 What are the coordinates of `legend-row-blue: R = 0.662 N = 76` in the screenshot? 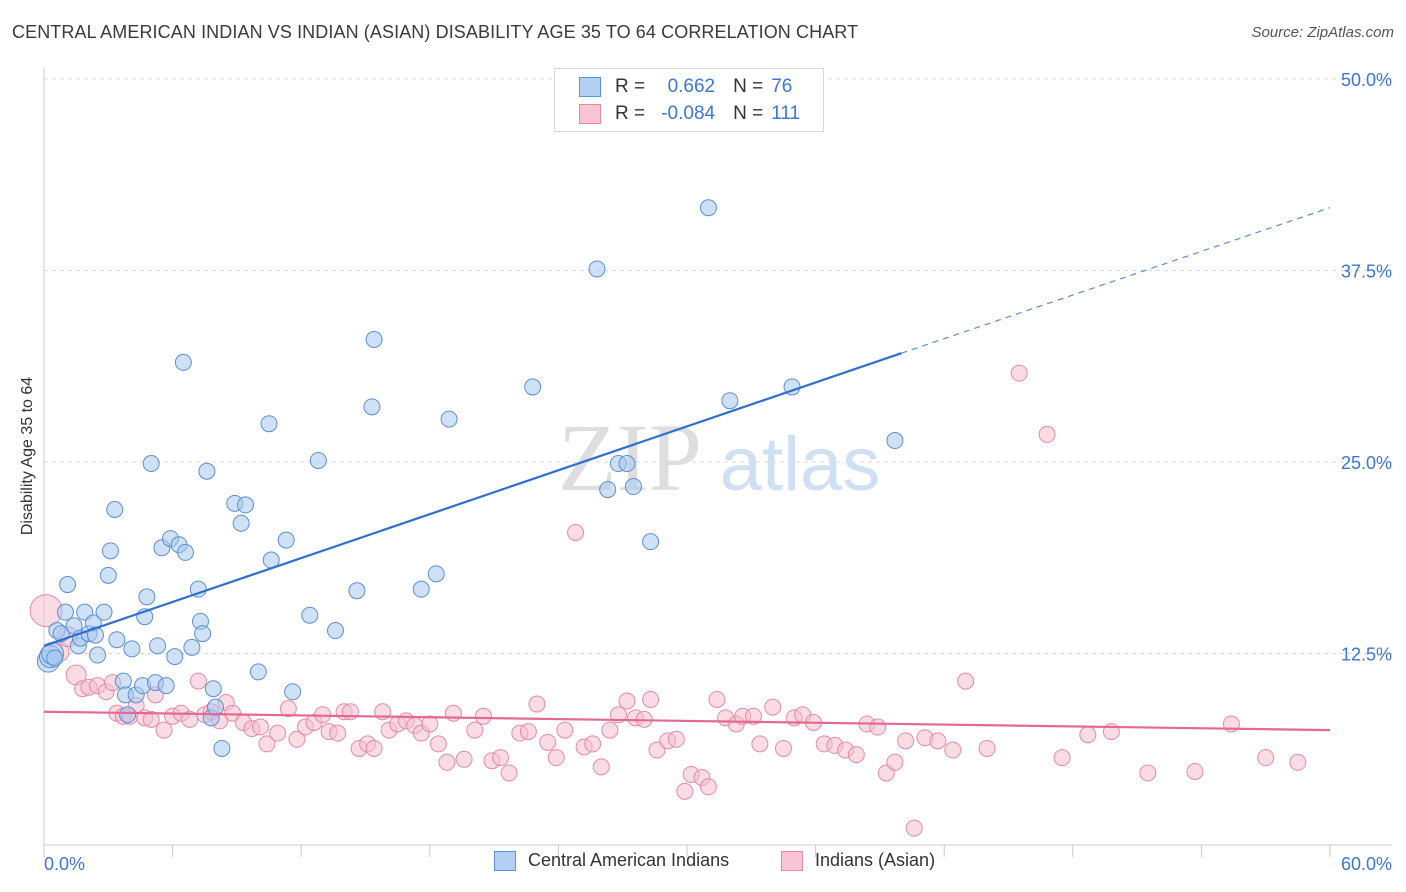 It's located at (685, 87).